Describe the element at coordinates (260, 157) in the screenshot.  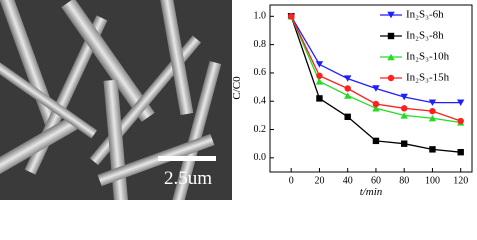
I see `y-tick-label: 0.0` at that location.